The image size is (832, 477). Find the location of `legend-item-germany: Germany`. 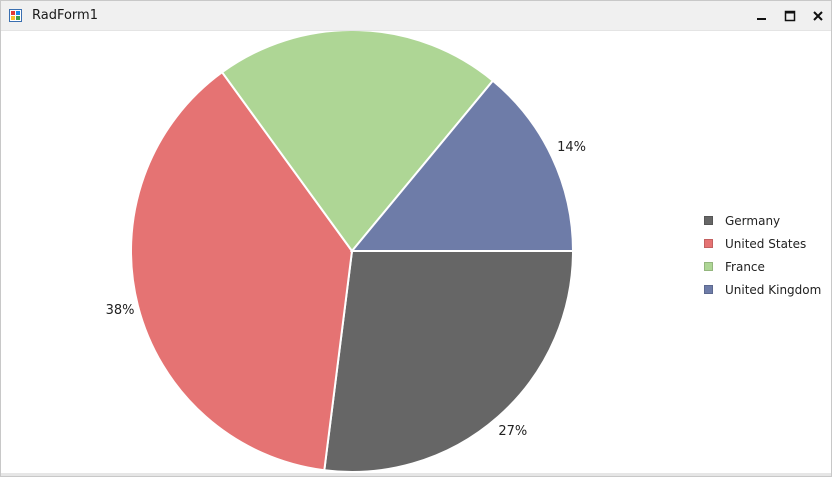

legend-item-germany: Germany is located at coordinates (762, 220).